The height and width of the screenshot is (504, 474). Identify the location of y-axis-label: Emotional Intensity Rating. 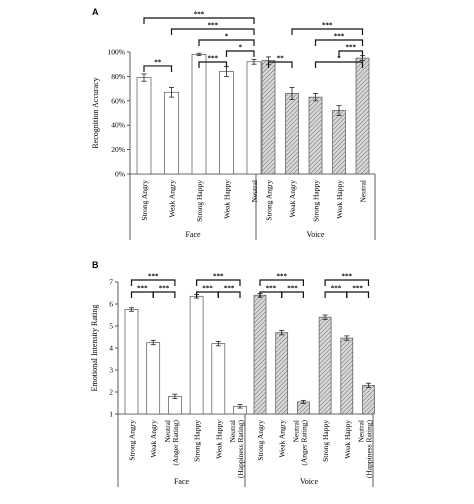
(94, 348).